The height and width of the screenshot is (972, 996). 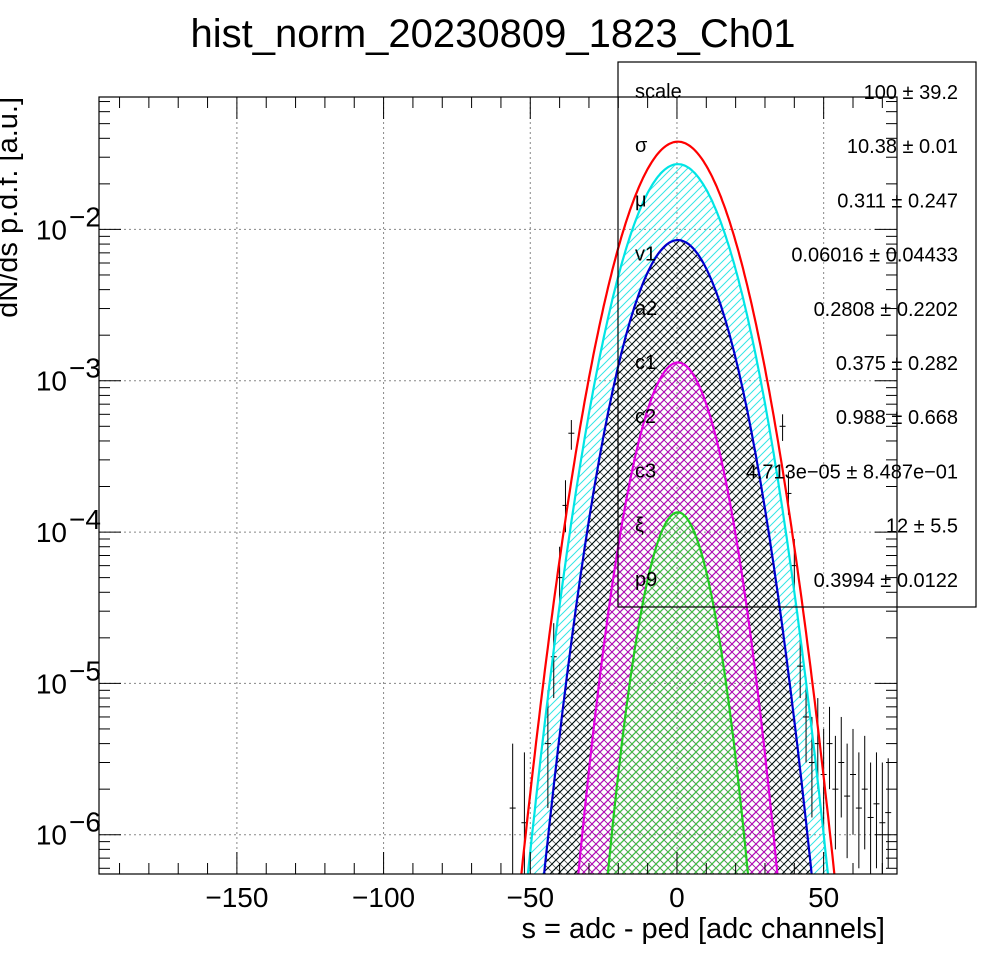 I want to click on stat-value: 0.311 ± 0.247, so click(x=897, y=201).